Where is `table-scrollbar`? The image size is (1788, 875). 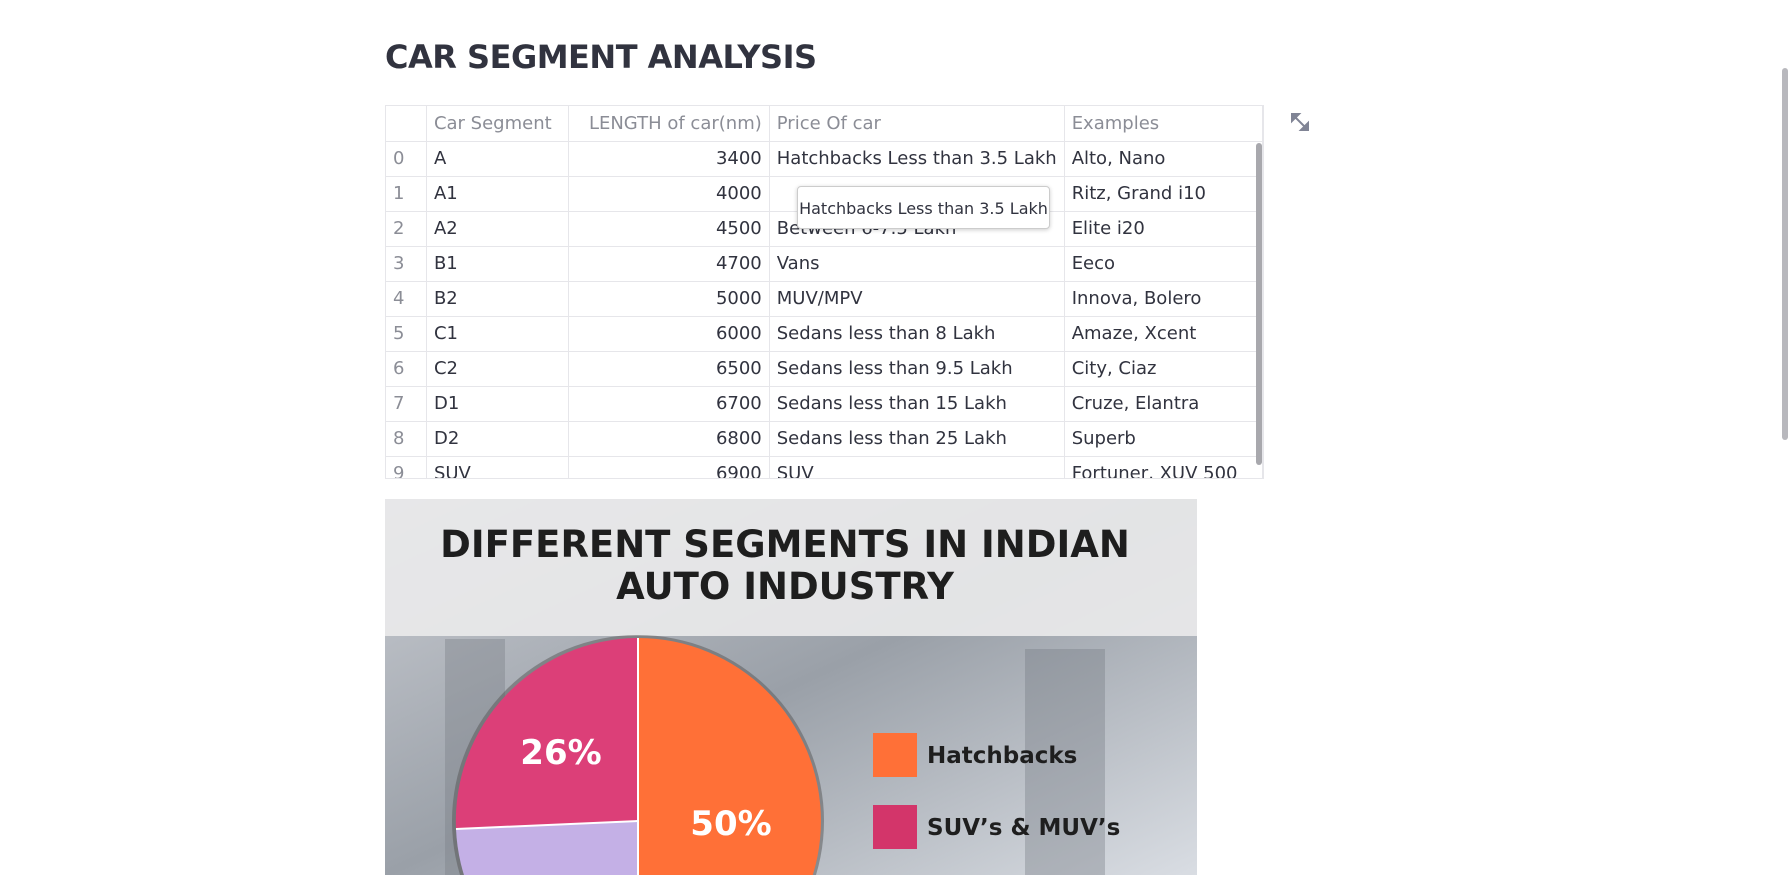
table-scrollbar is located at coordinates (1259, 304).